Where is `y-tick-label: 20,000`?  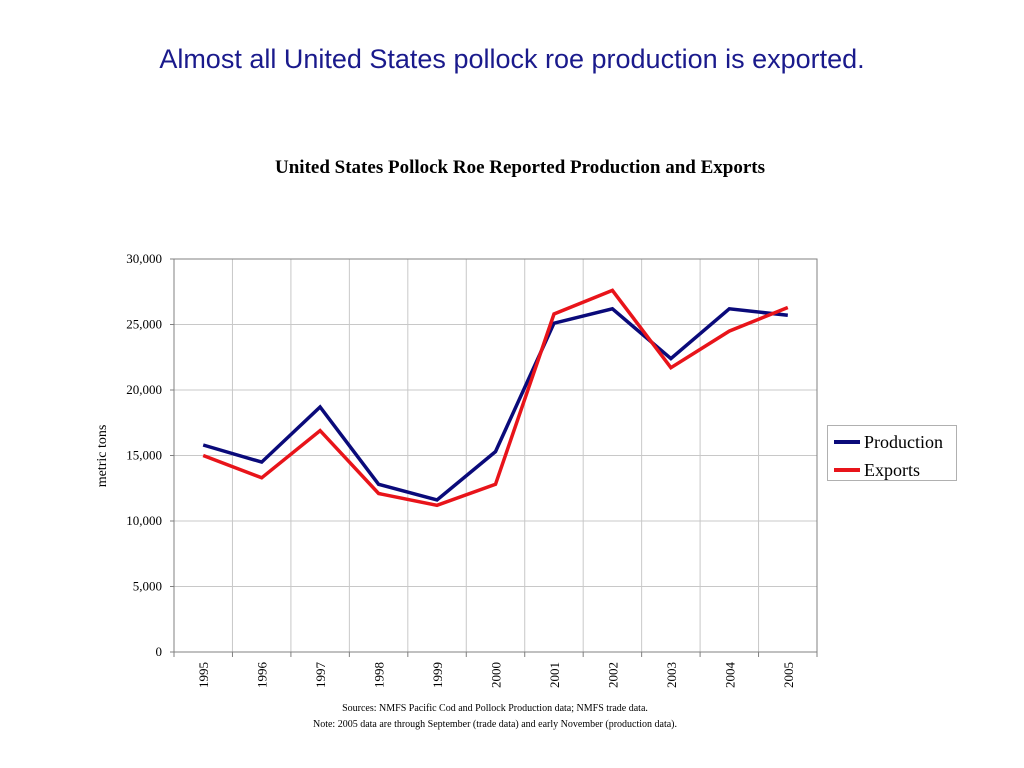 y-tick-label: 20,000 is located at coordinates (144, 389).